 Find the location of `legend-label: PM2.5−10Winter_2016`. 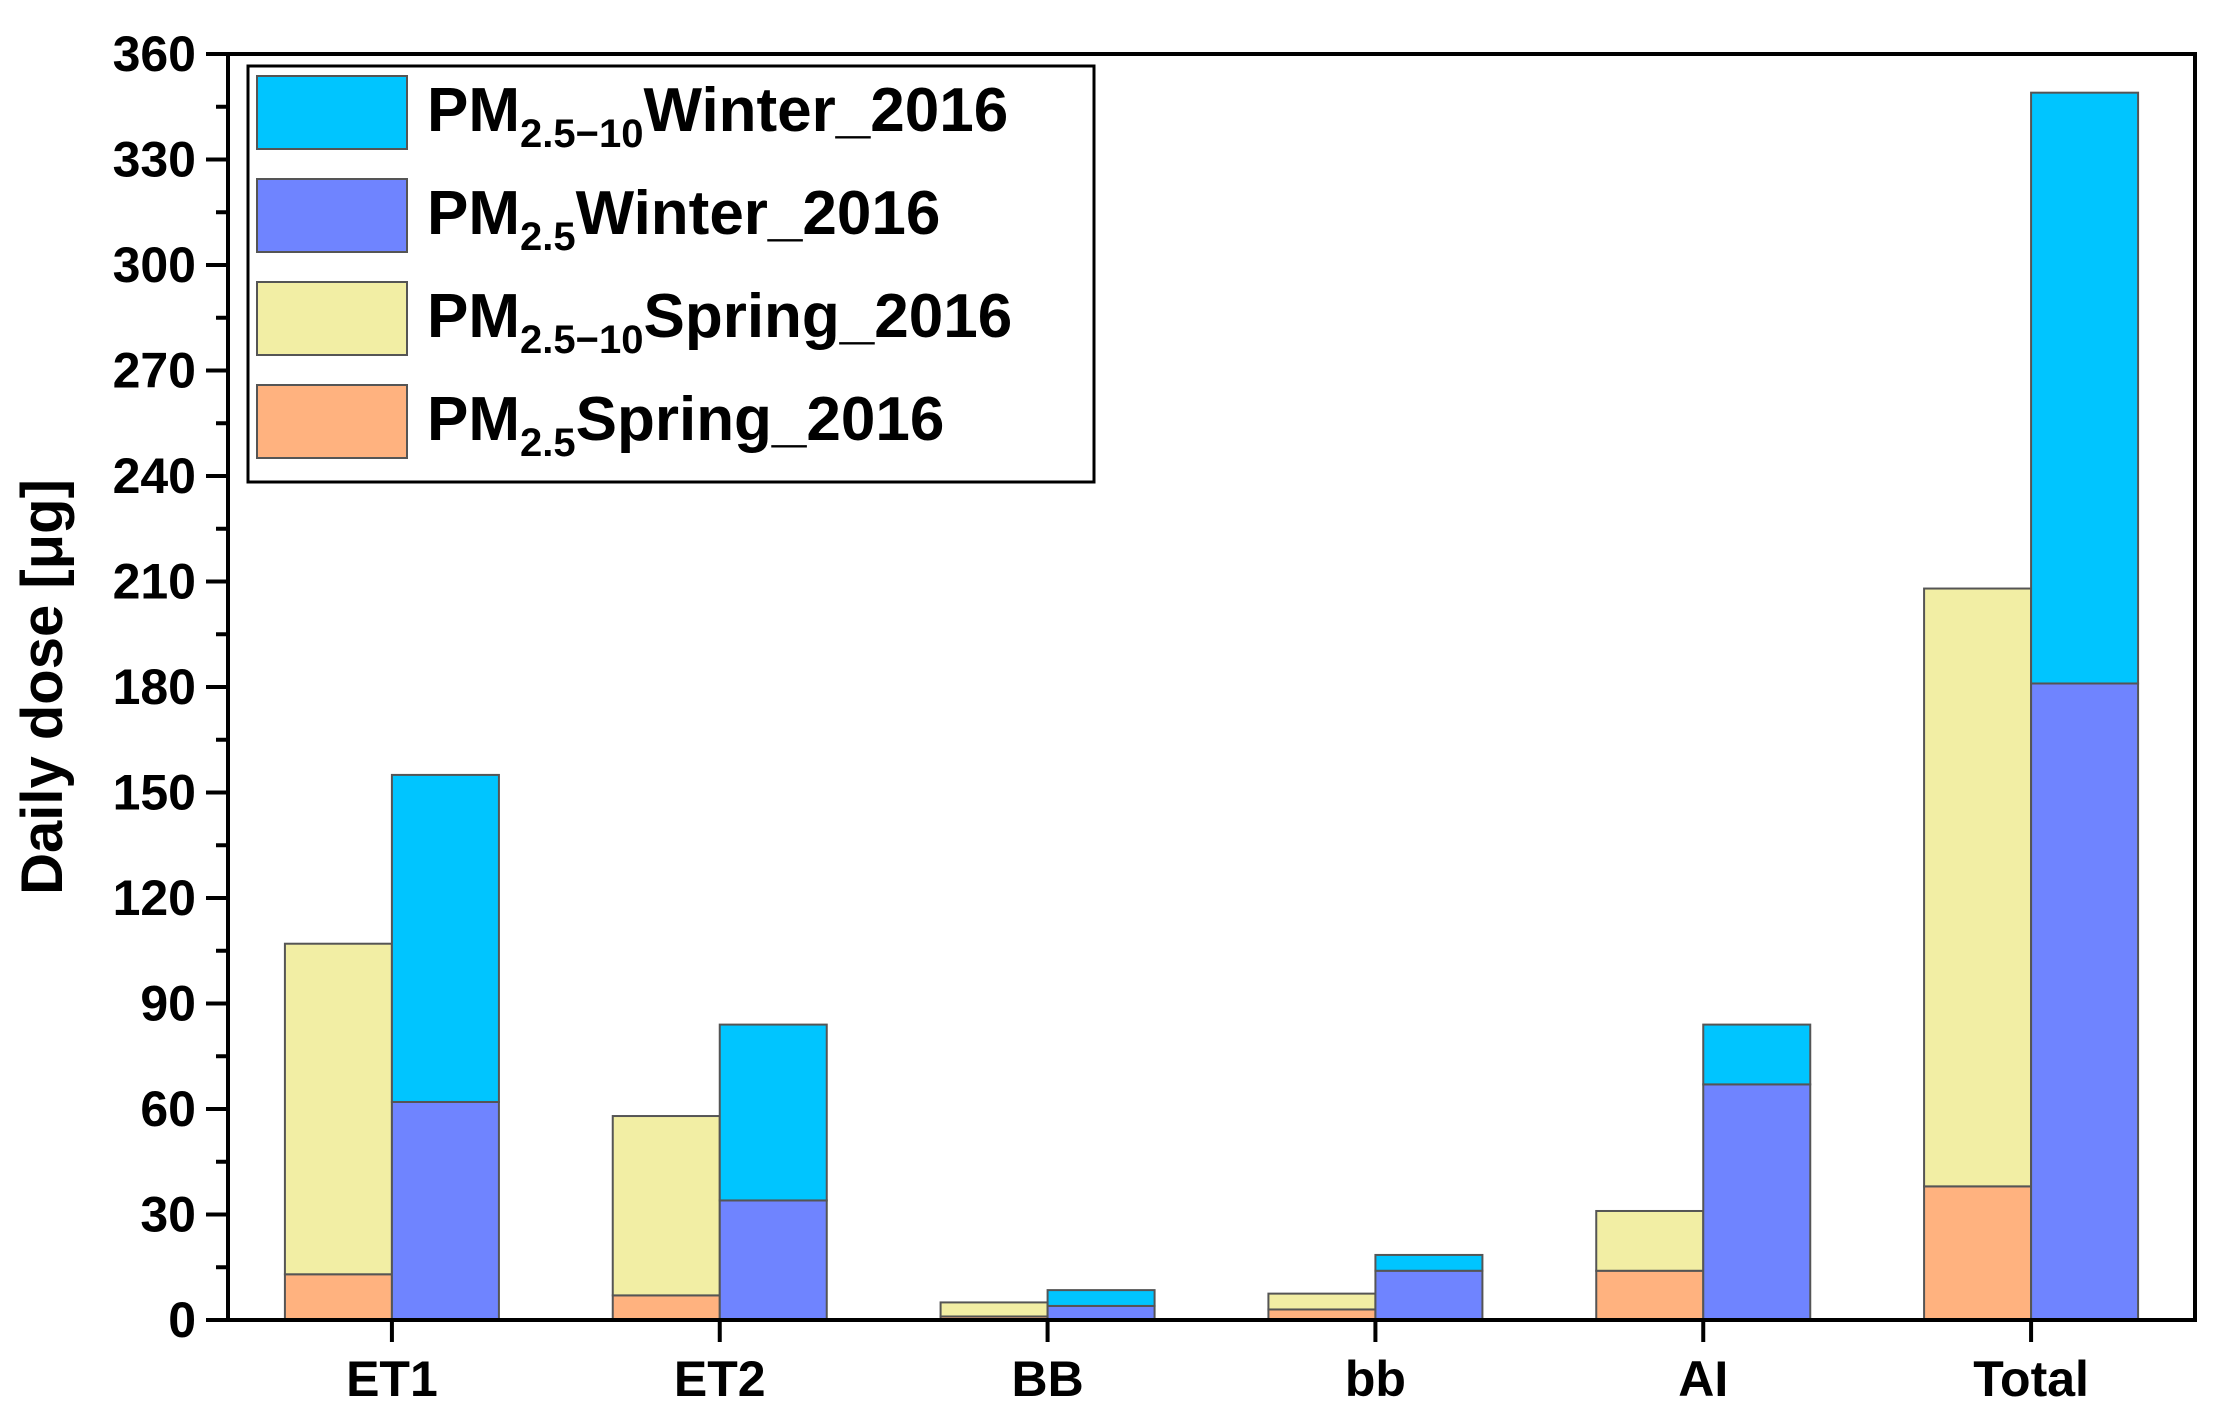

legend-label: PM2.5−10Winter_2016 is located at coordinates (717, 116).